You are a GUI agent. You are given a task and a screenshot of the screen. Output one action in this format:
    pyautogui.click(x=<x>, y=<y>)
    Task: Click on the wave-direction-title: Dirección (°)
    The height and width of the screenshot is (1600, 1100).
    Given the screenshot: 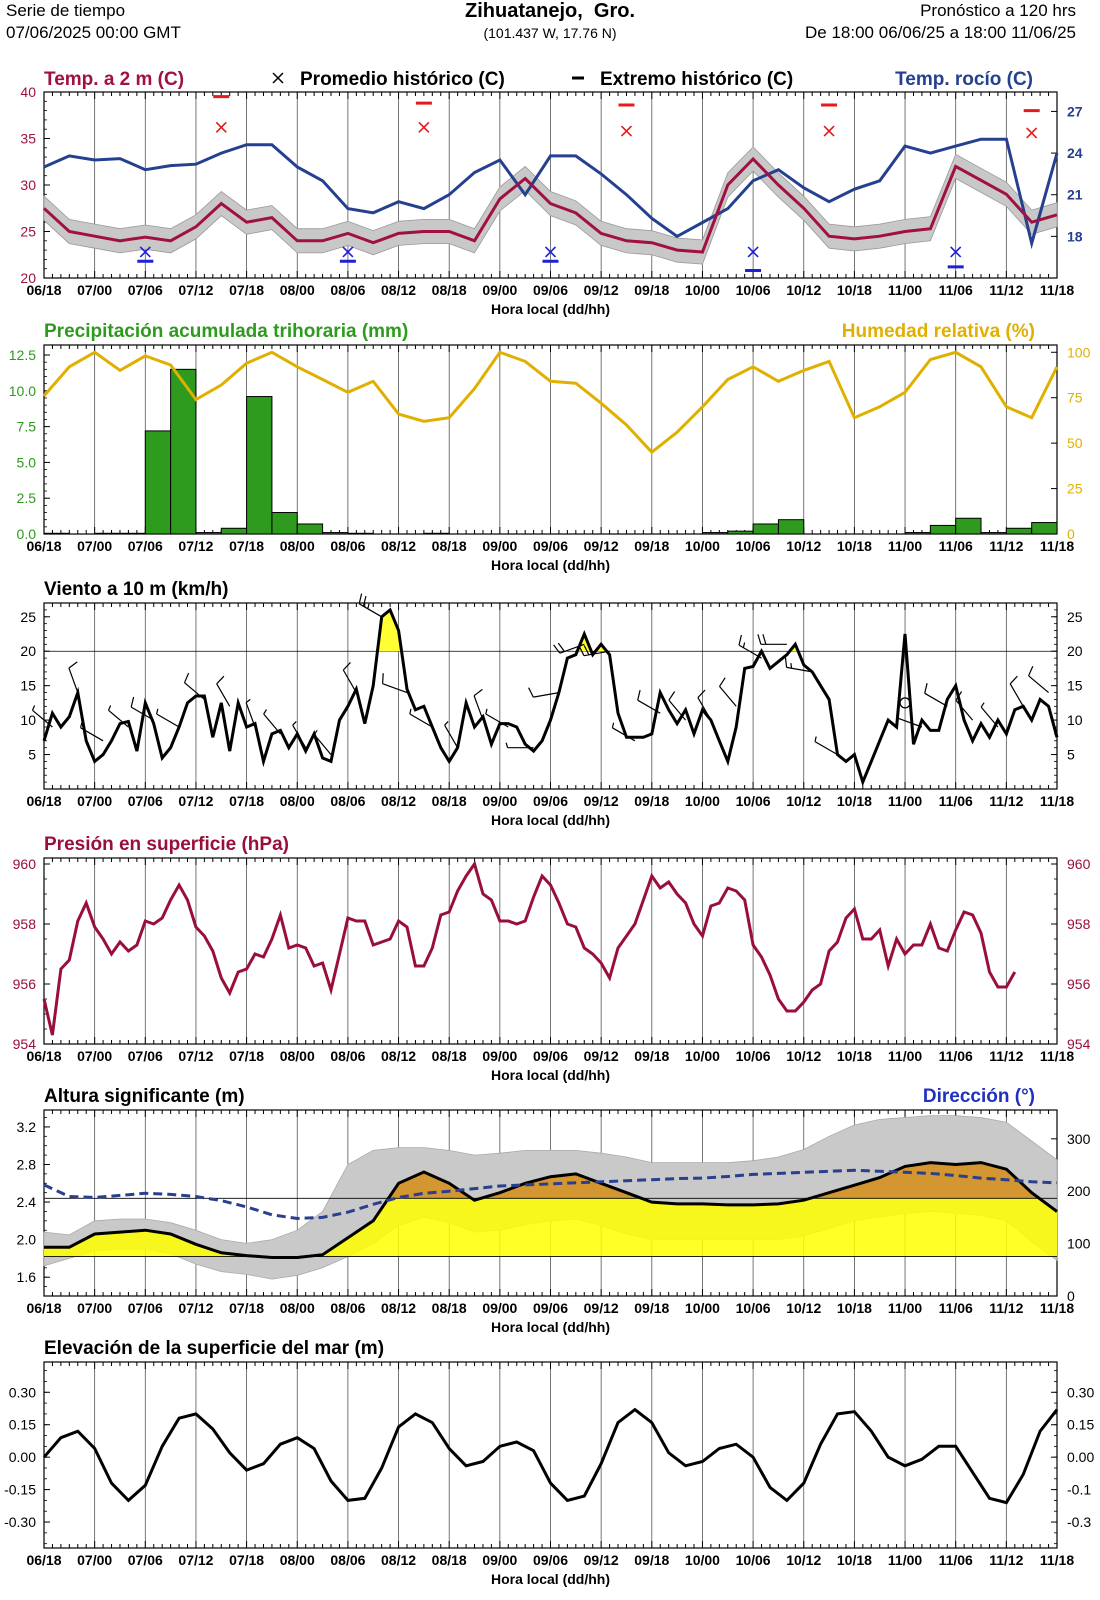 What is the action you would take?
    pyautogui.click(x=979, y=1096)
    